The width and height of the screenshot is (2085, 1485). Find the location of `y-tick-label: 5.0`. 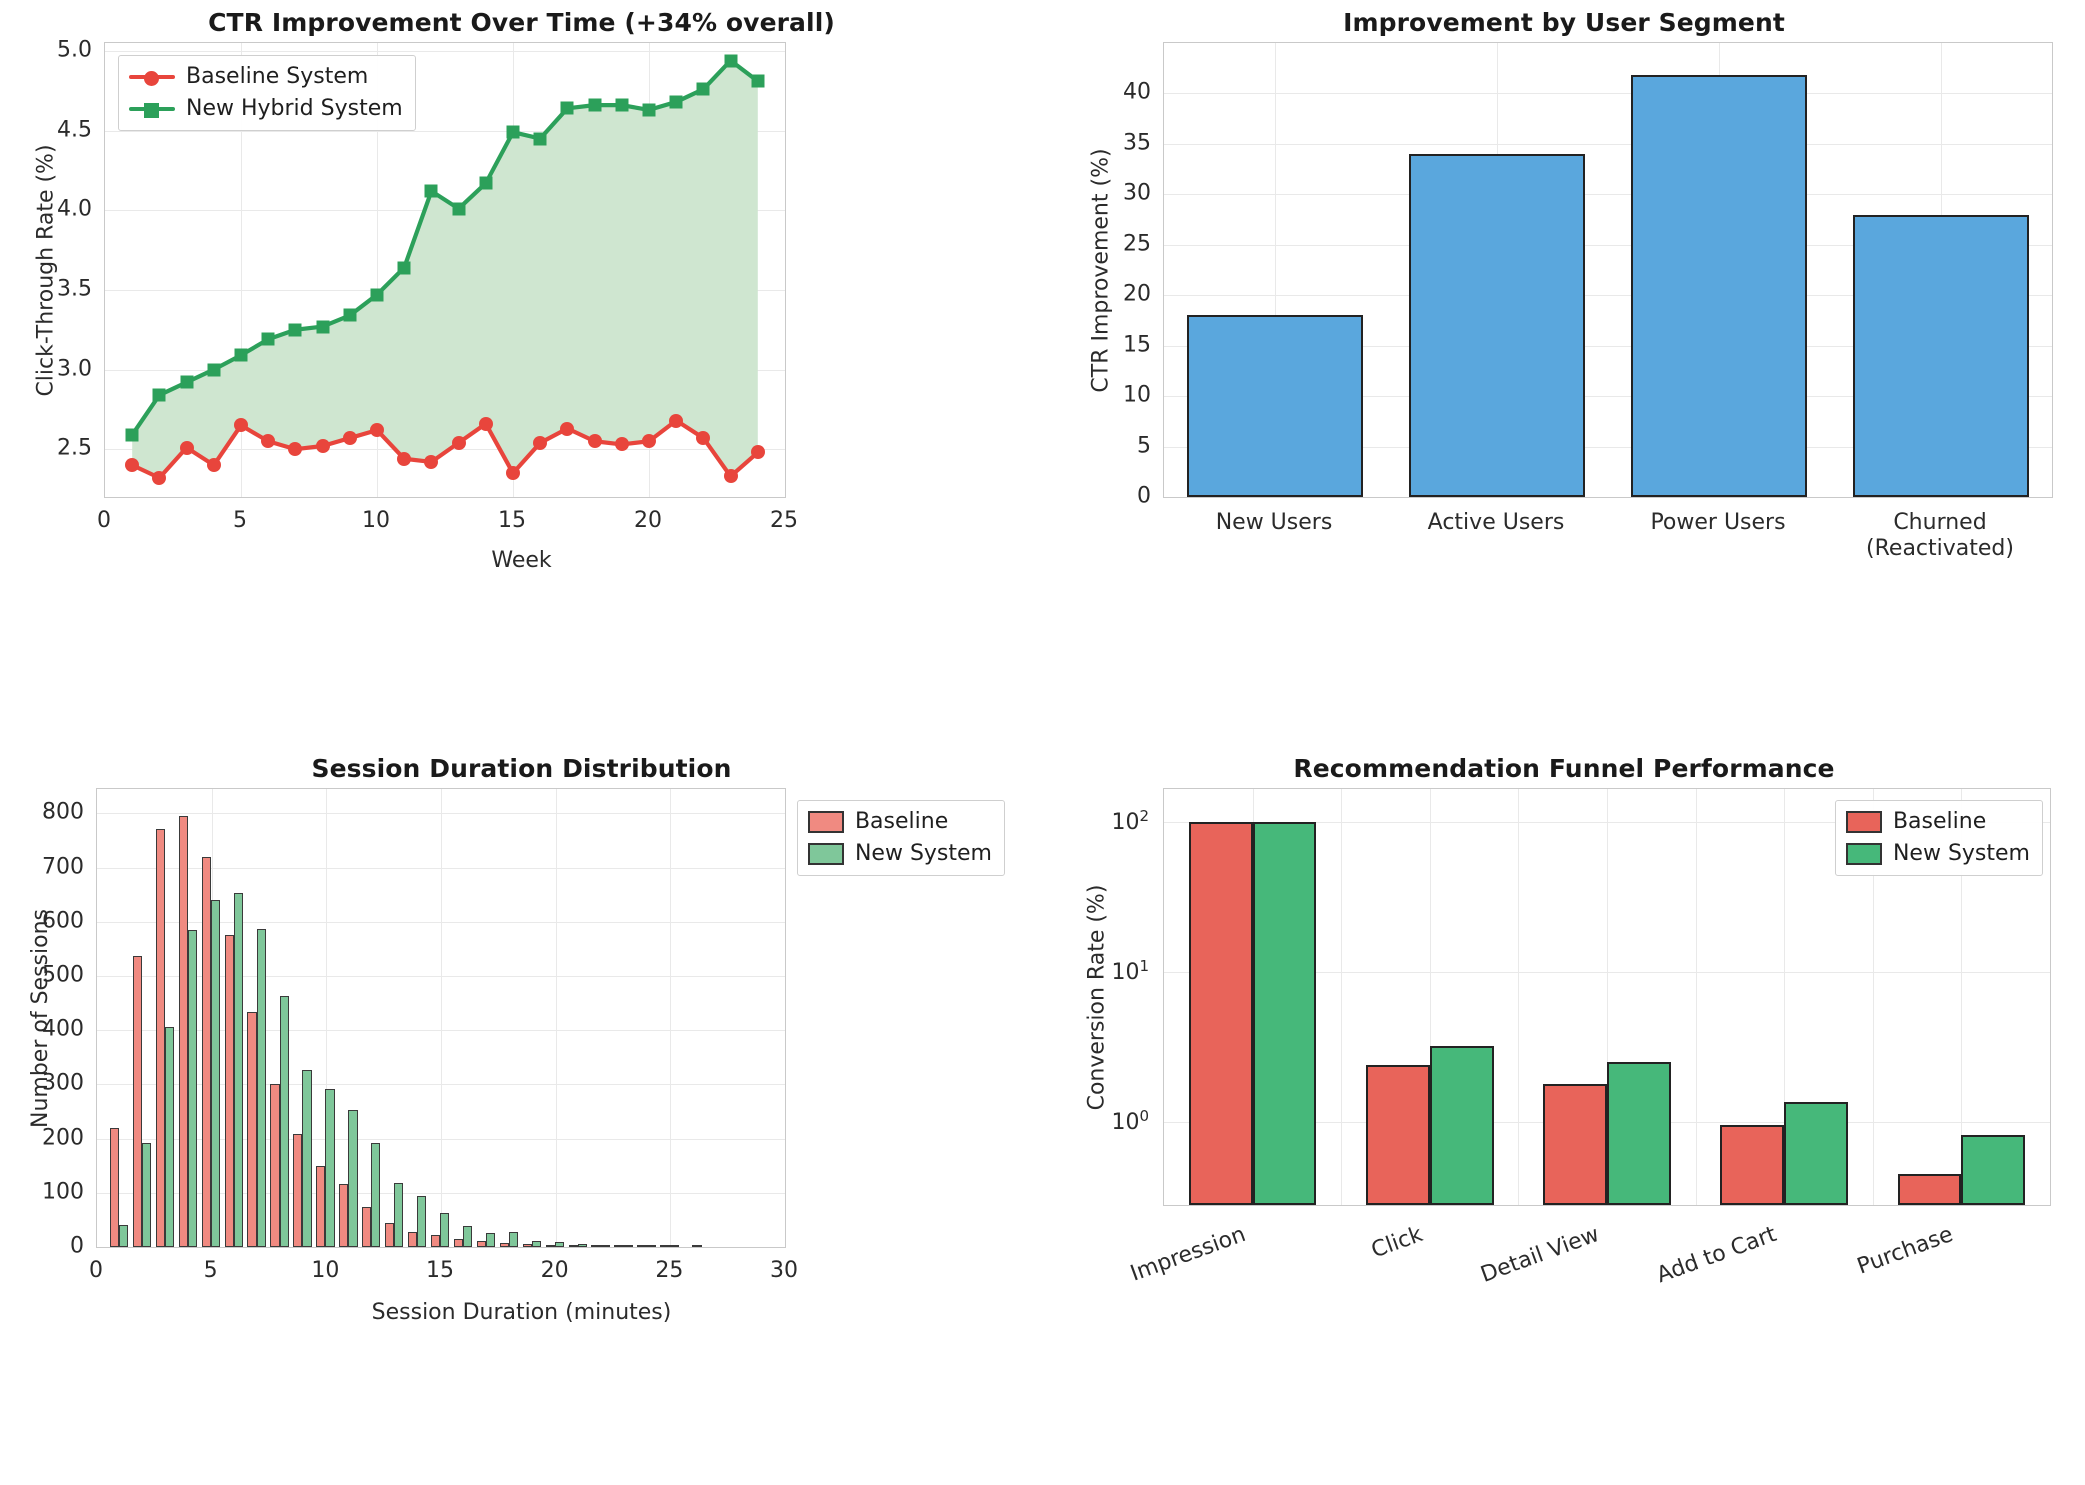

y-tick-label: 5.0 is located at coordinates (74, 50).